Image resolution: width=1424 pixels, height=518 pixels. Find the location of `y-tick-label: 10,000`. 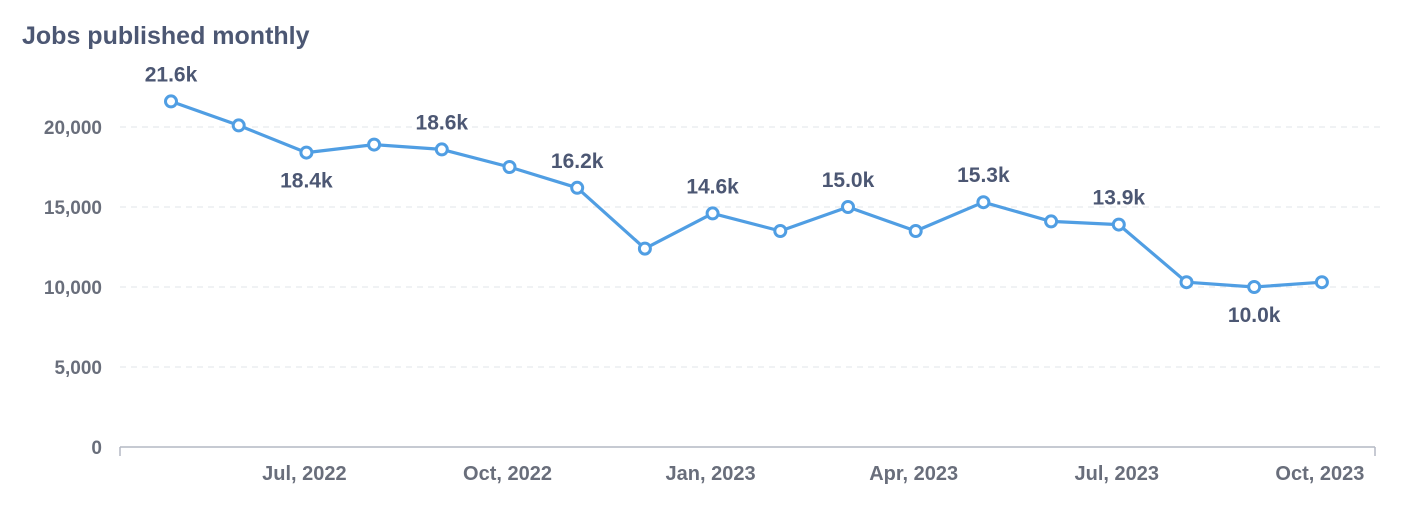

y-tick-label: 10,000 is located at coordinates (73, 288).